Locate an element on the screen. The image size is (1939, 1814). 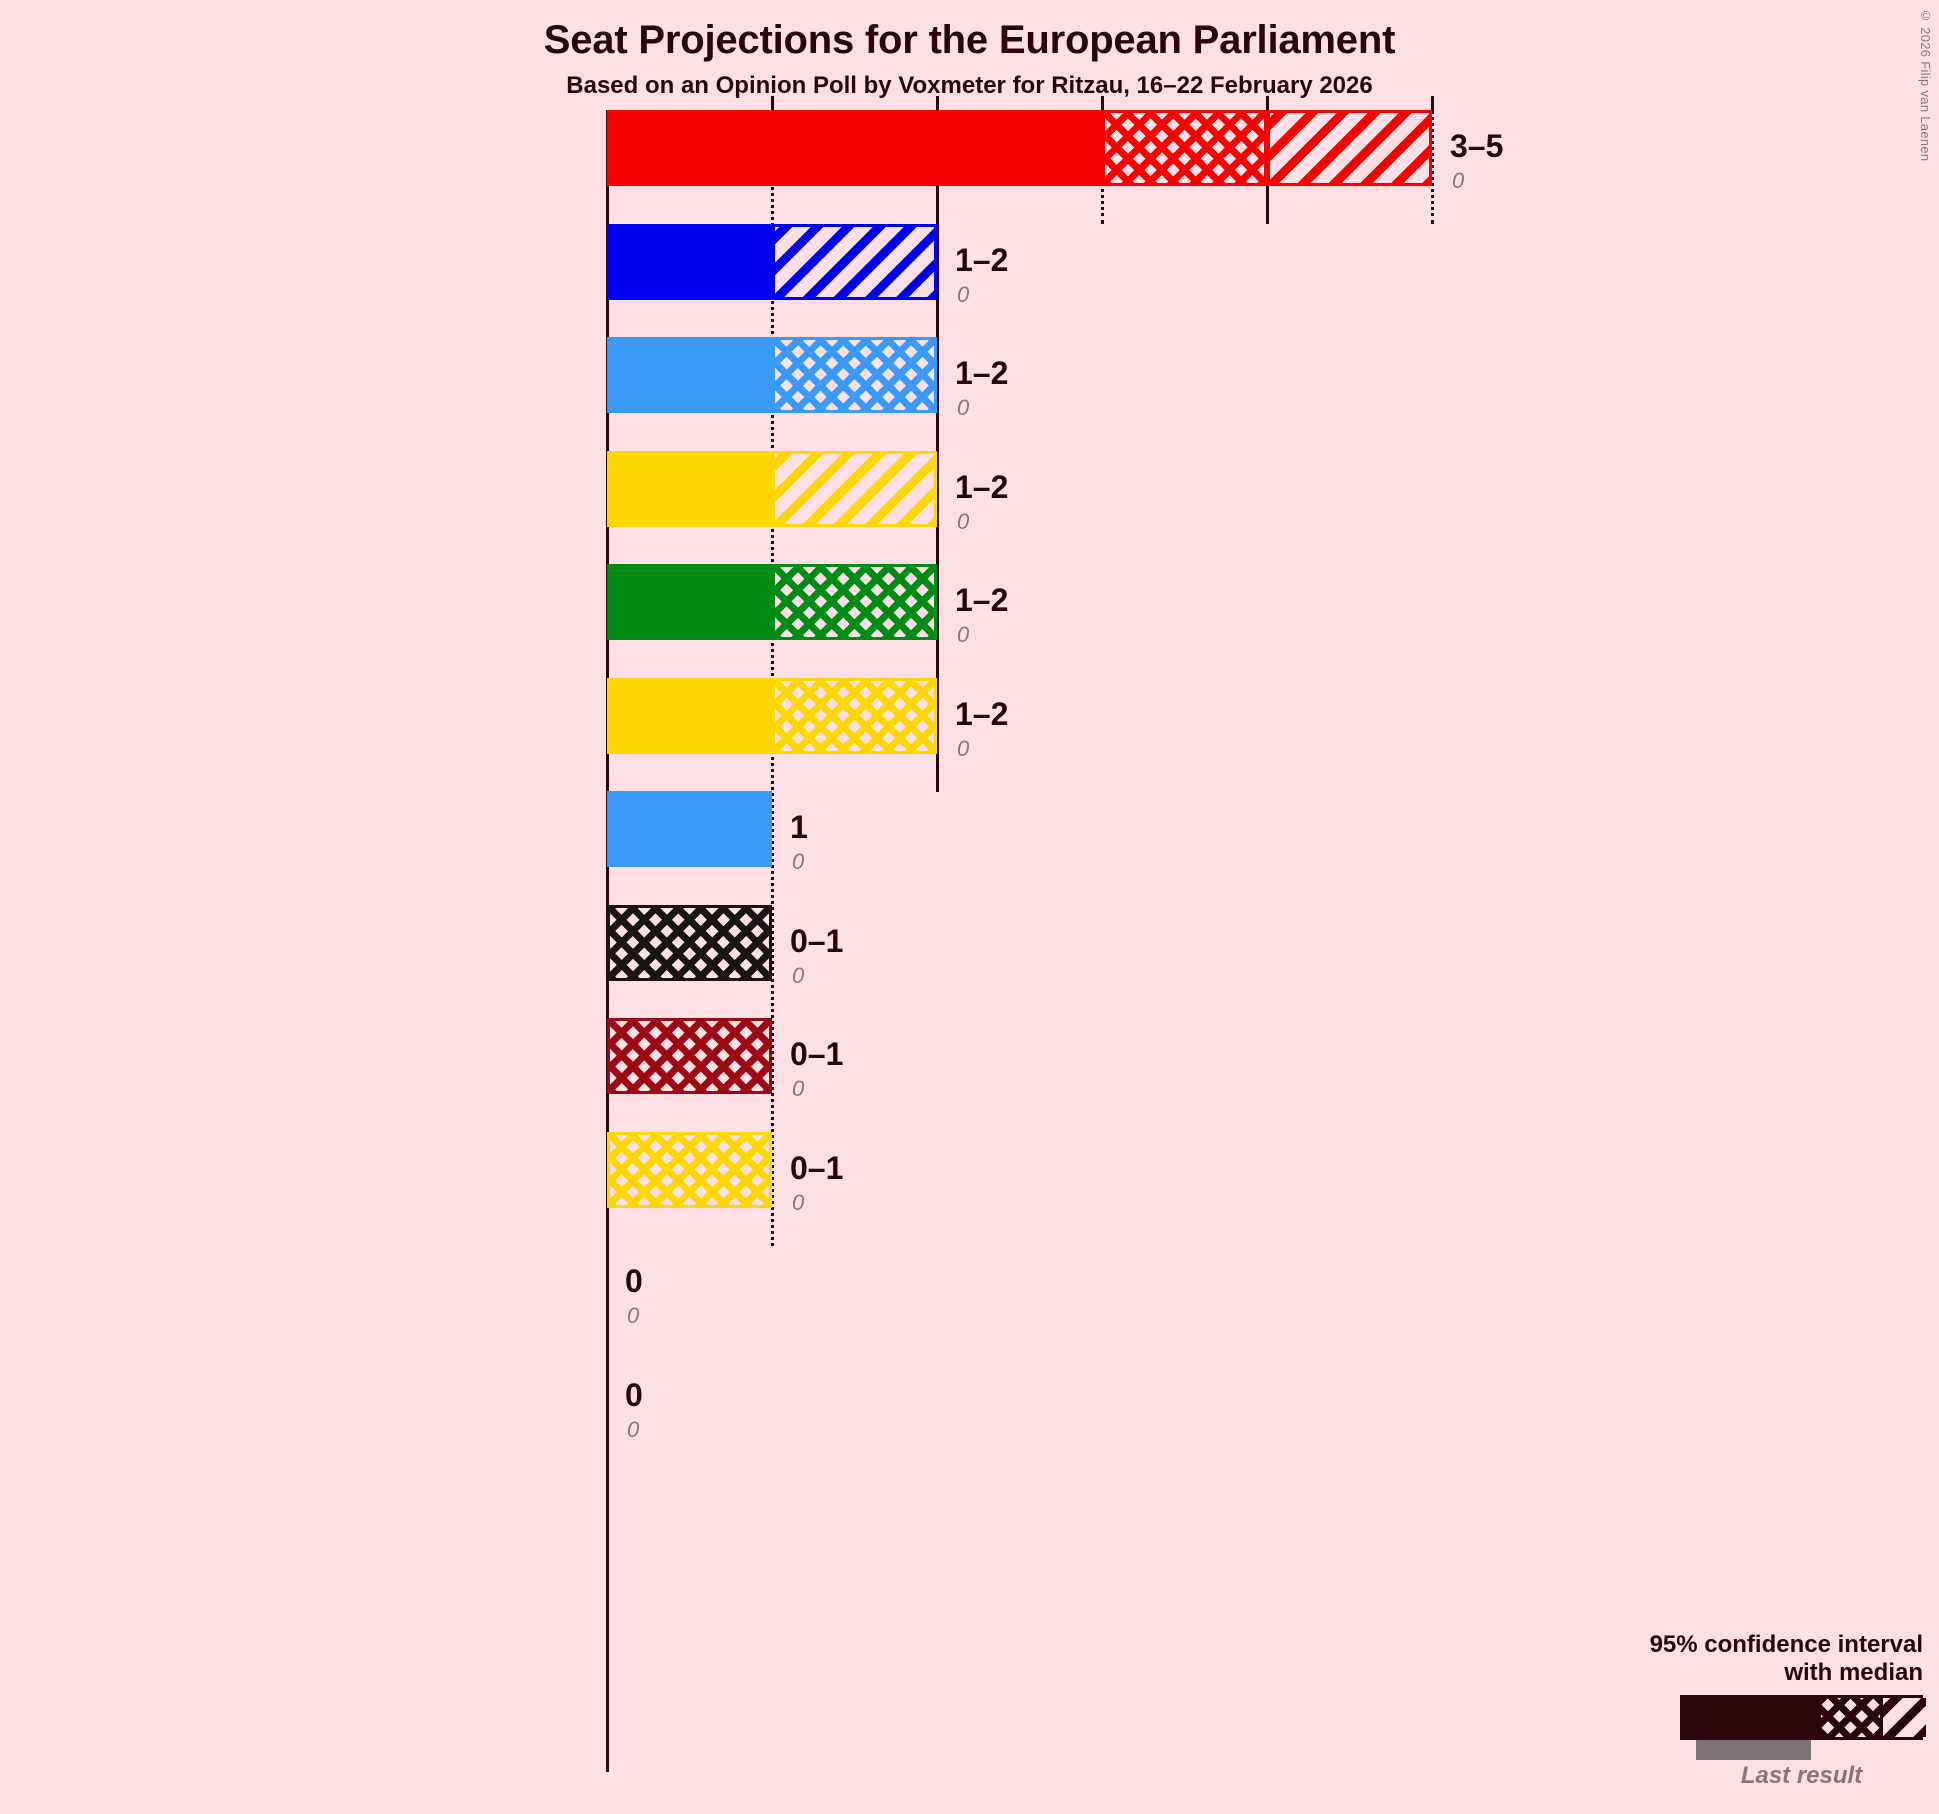
bar-value-1: 1–2 is located at coordinates (982, 259).